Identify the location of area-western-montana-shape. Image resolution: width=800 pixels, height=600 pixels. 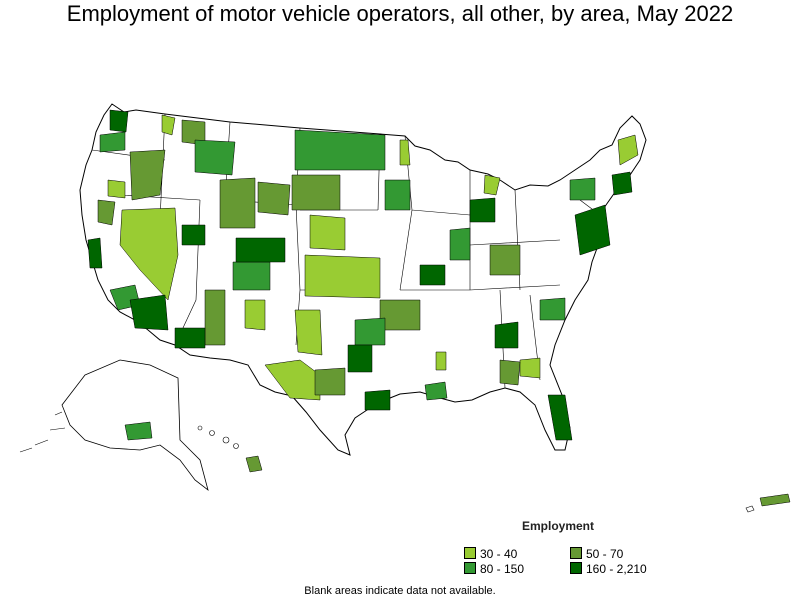
(215, 157).